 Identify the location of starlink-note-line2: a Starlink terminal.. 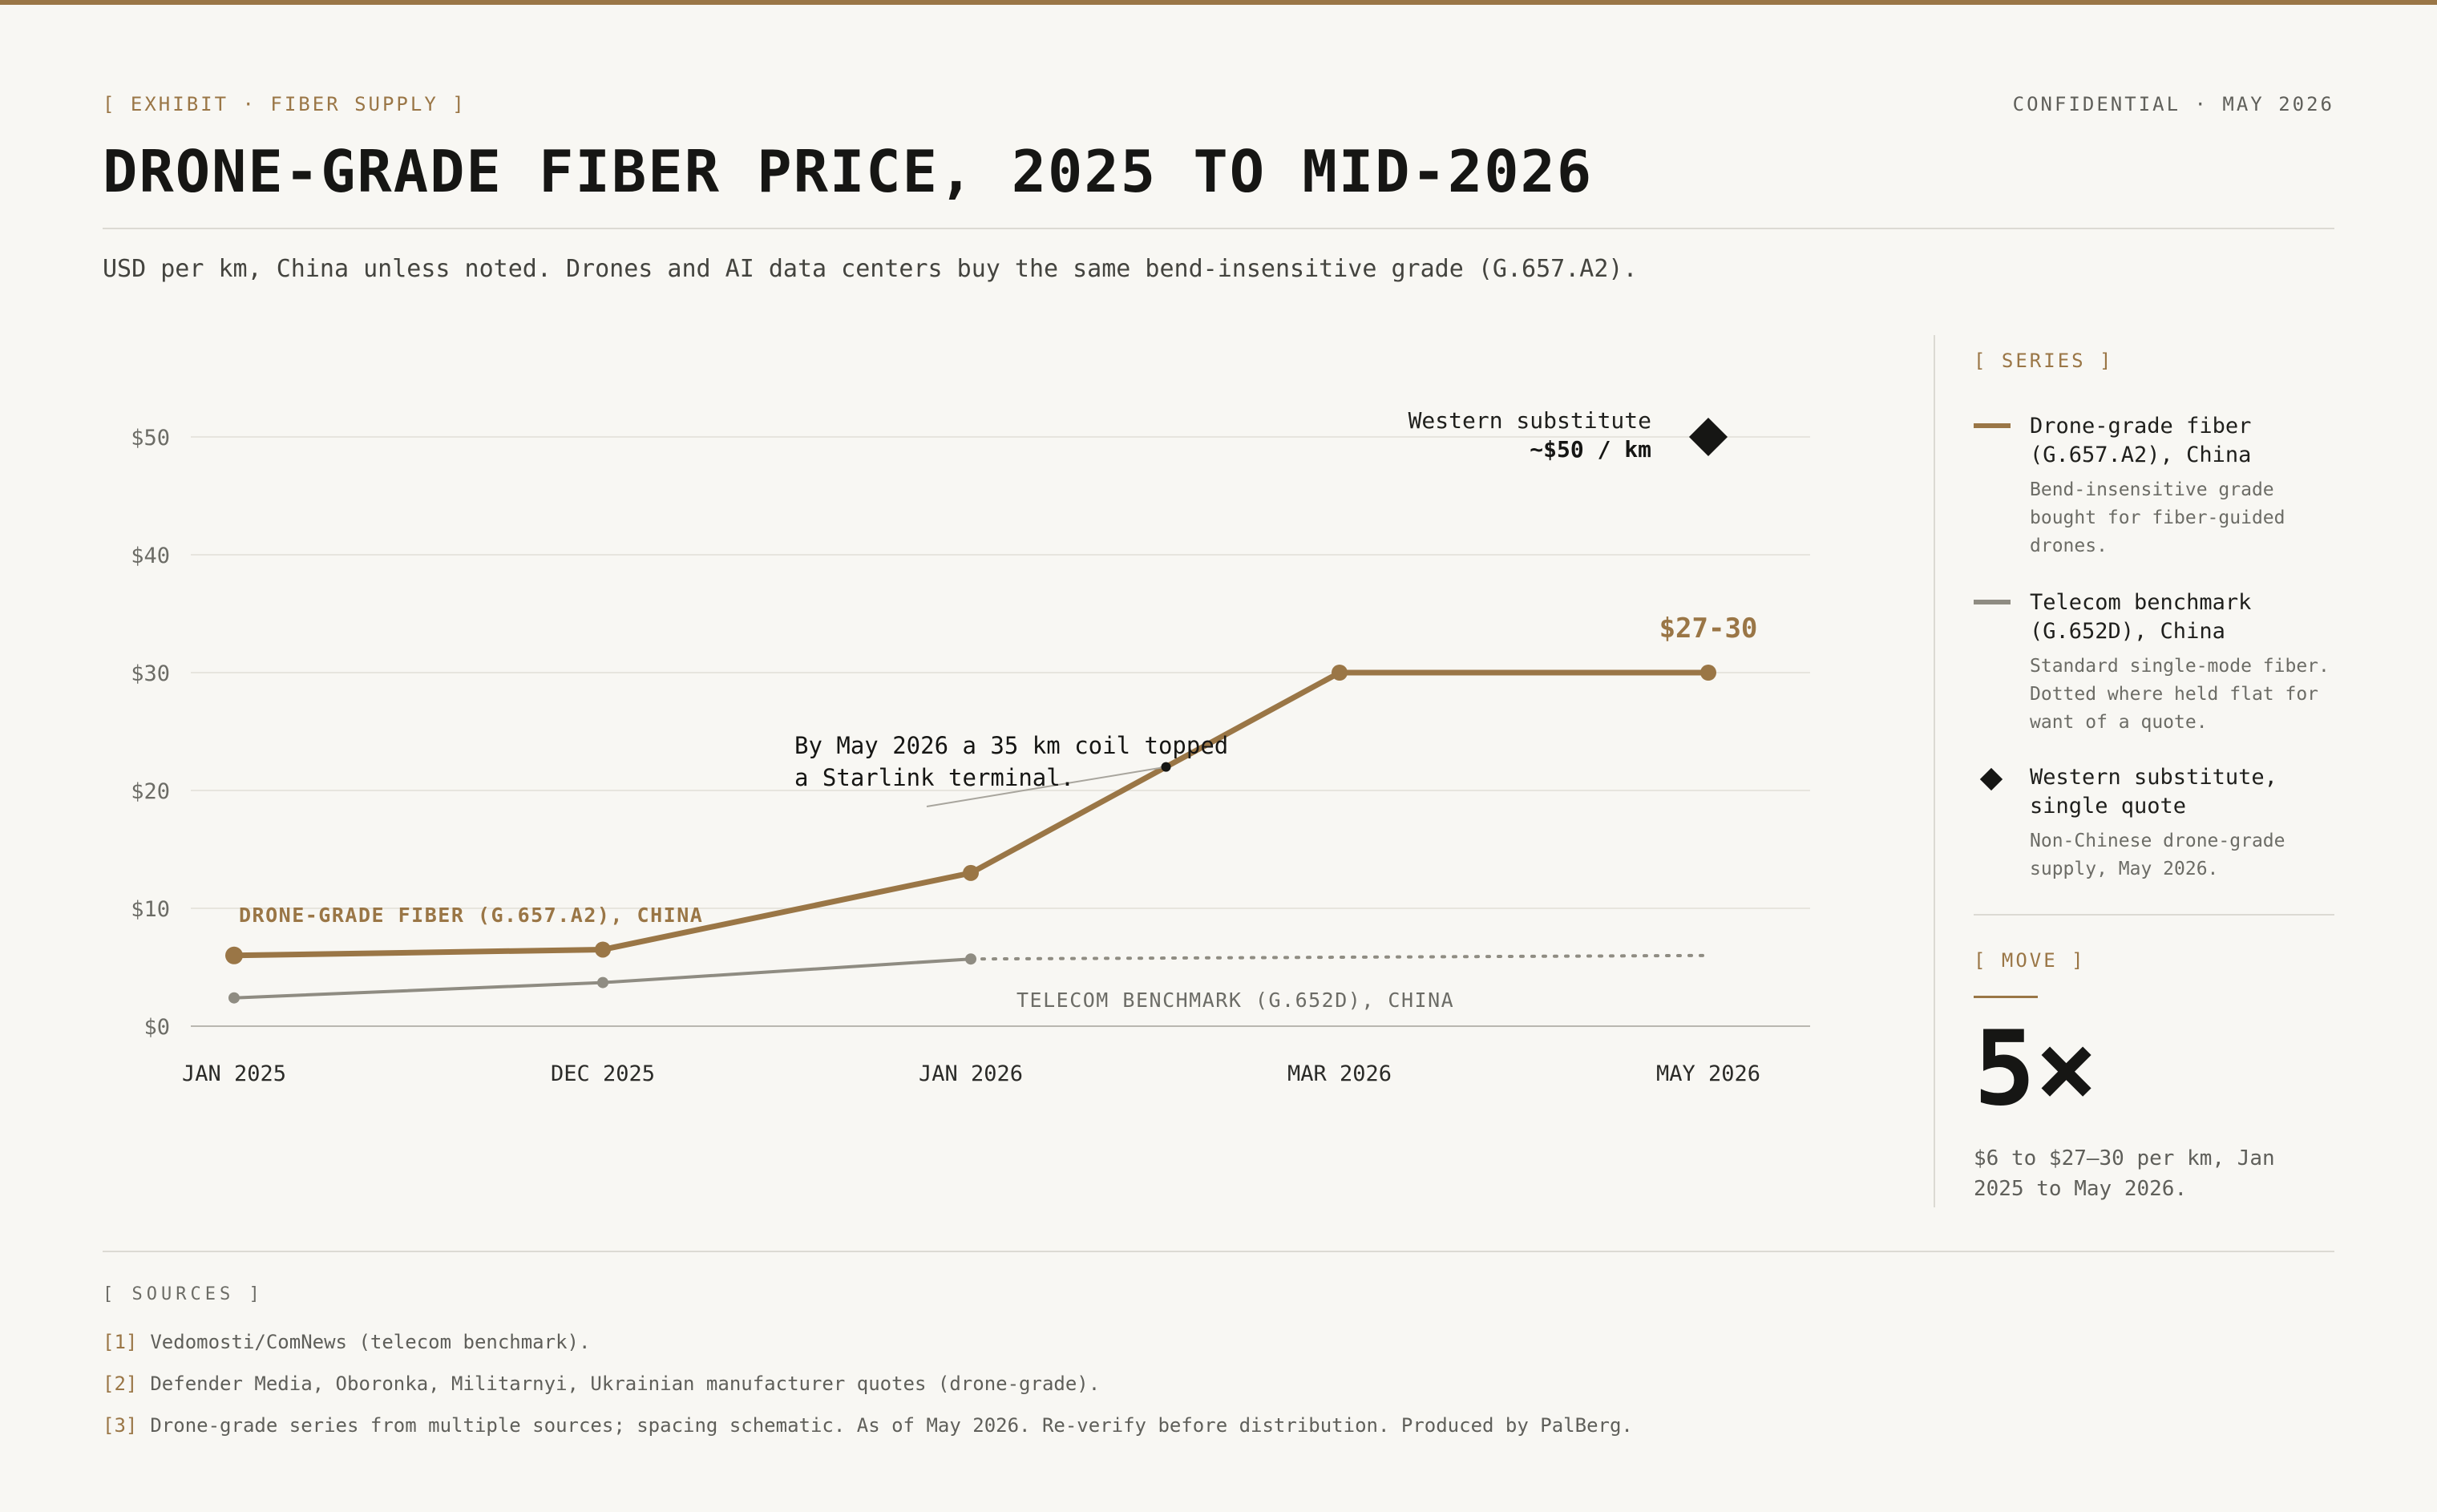
(934, 777).